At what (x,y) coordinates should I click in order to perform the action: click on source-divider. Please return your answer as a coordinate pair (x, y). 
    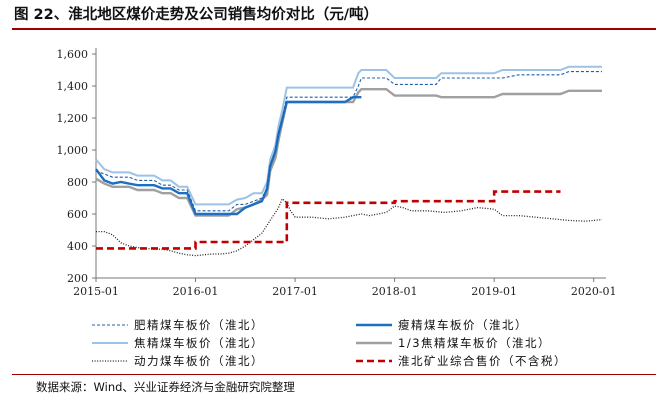
    Looking at the image, I should click on (334, 374).